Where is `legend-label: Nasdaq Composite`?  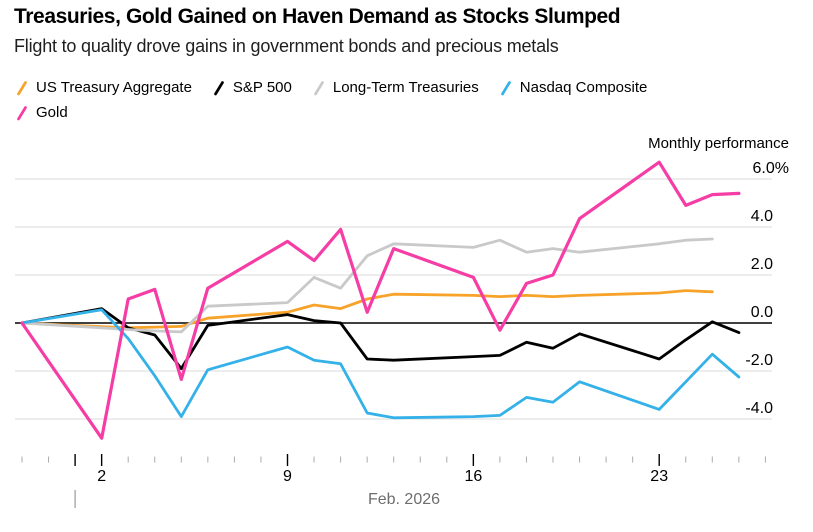
legend-label: Nasdaq Composite is located at coordinates (583, 87).